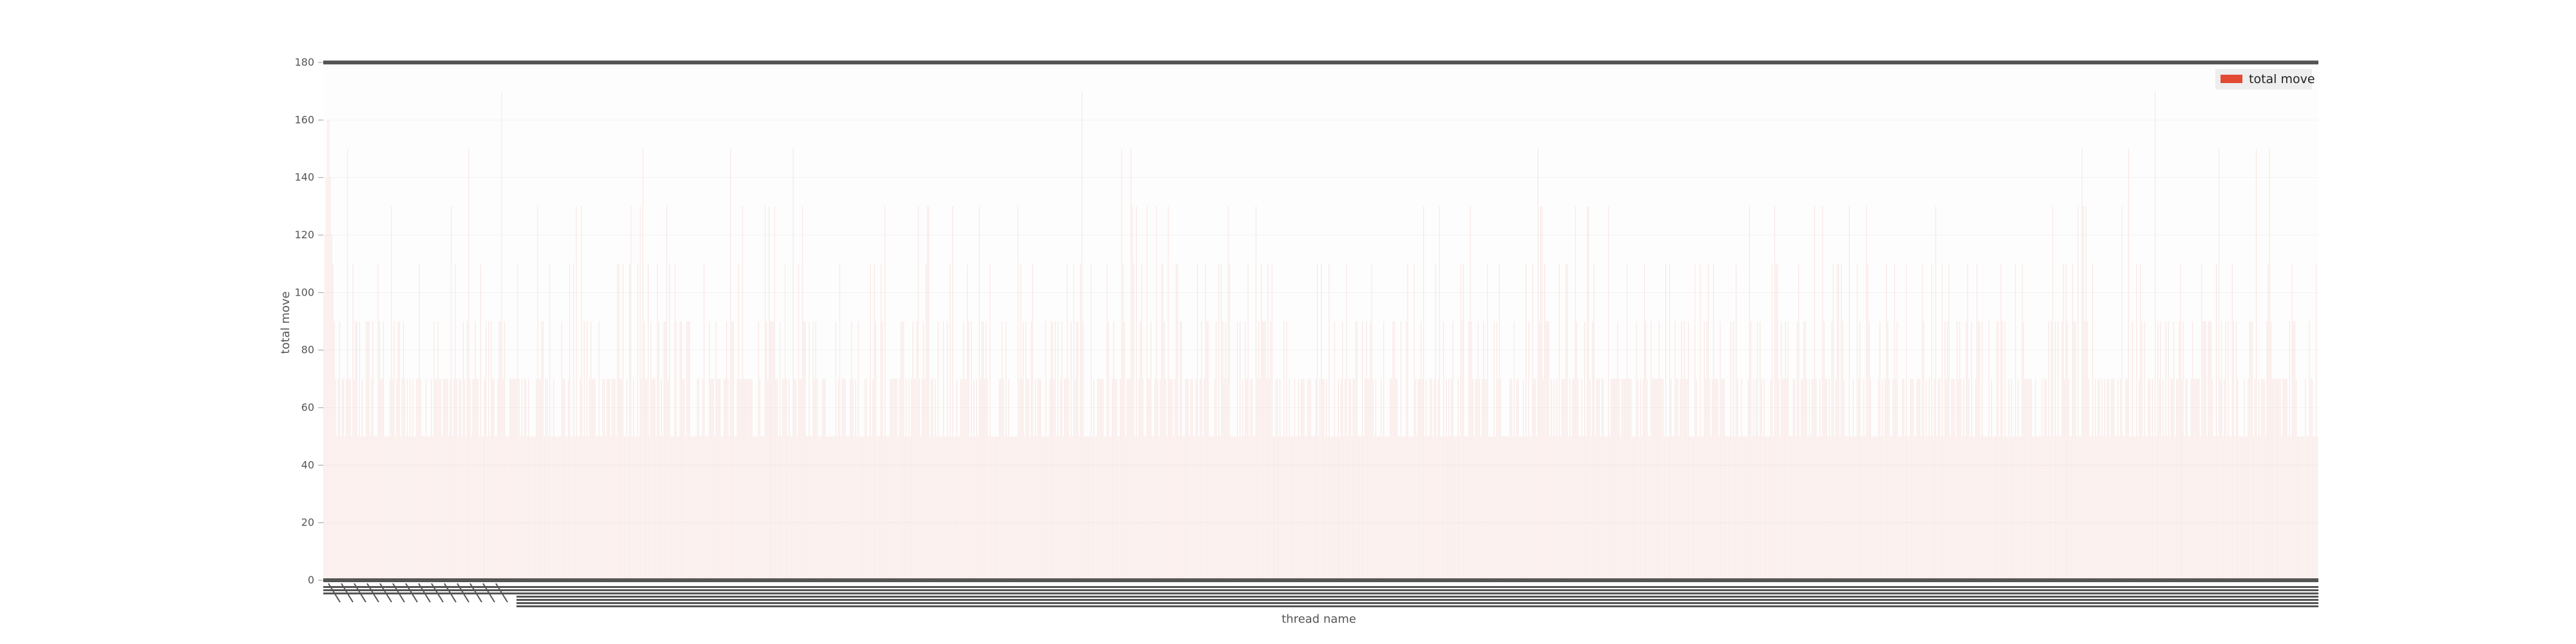 This screenshot has height=644, width=2576. What do you see at coordinates (2231, 79) in the screenshot?
I see `legend-swatch` at bounding box center [2231, 79].